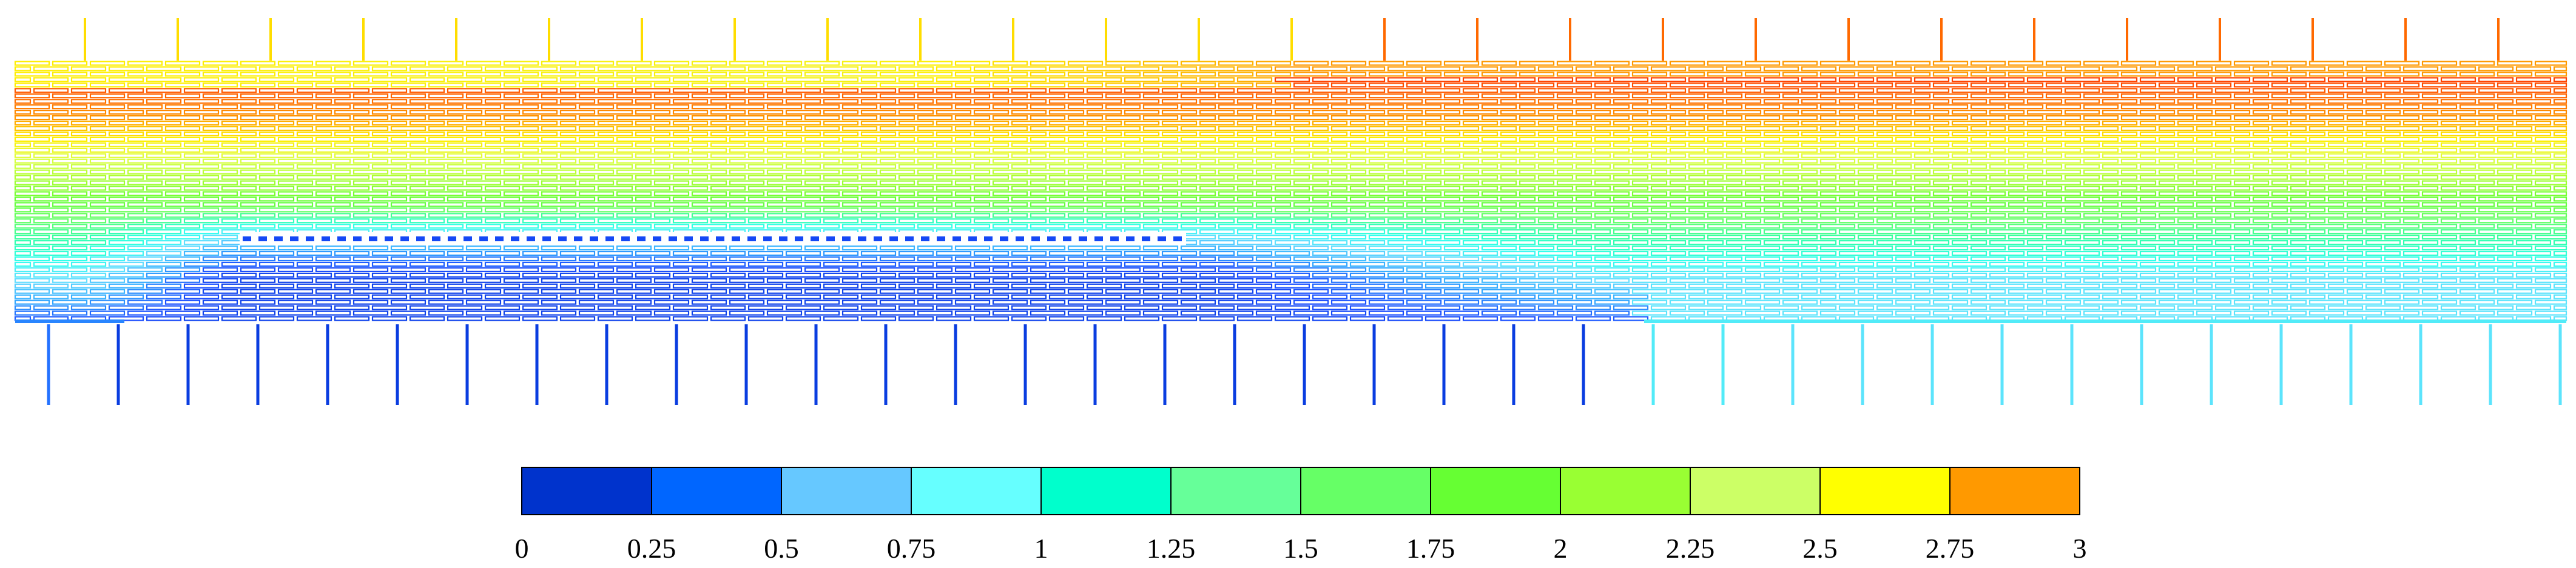 Image resolution: width=2576 pixels, height=568 pixels. I want to click on bottom-vertical-piles, so click(1290, 362).